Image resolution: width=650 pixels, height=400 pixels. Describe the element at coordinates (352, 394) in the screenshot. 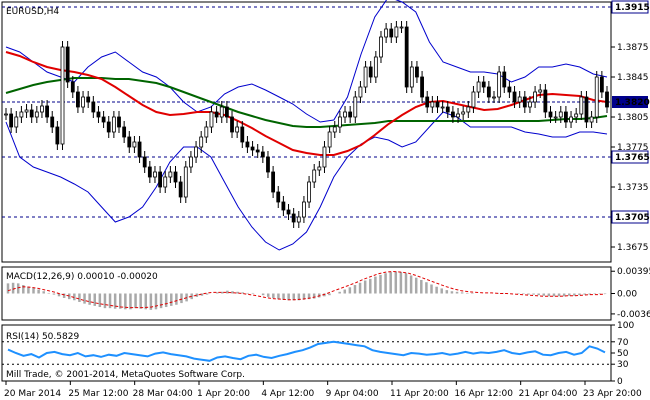

I see `time-tick-label-5: 9 Apr 04:00` at that location.